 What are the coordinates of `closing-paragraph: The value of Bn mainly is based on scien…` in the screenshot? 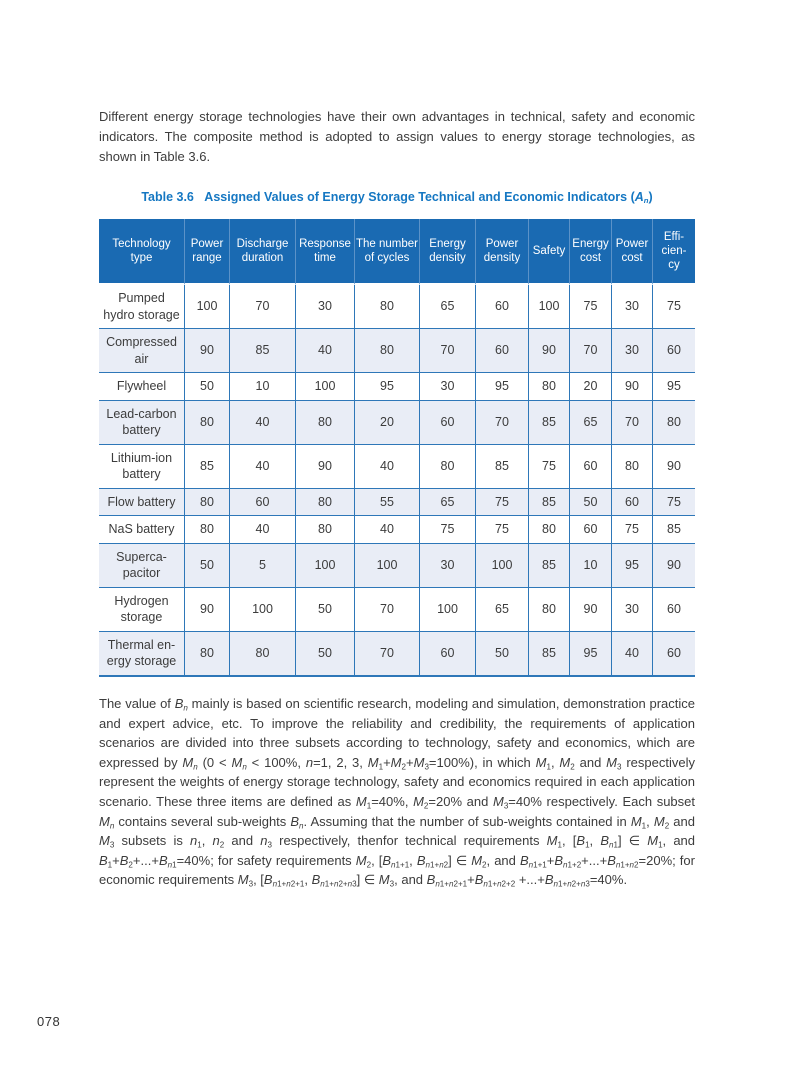 It's located at (397, 792).